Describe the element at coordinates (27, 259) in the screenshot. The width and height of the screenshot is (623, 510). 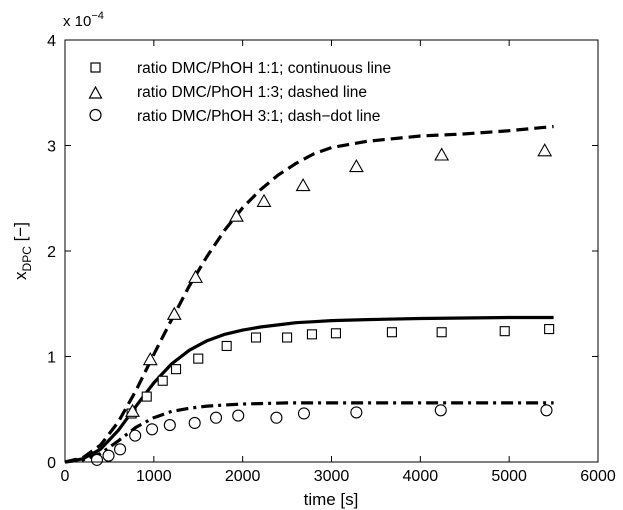
I see `y-axis-label-subscript: DPC` at that location.